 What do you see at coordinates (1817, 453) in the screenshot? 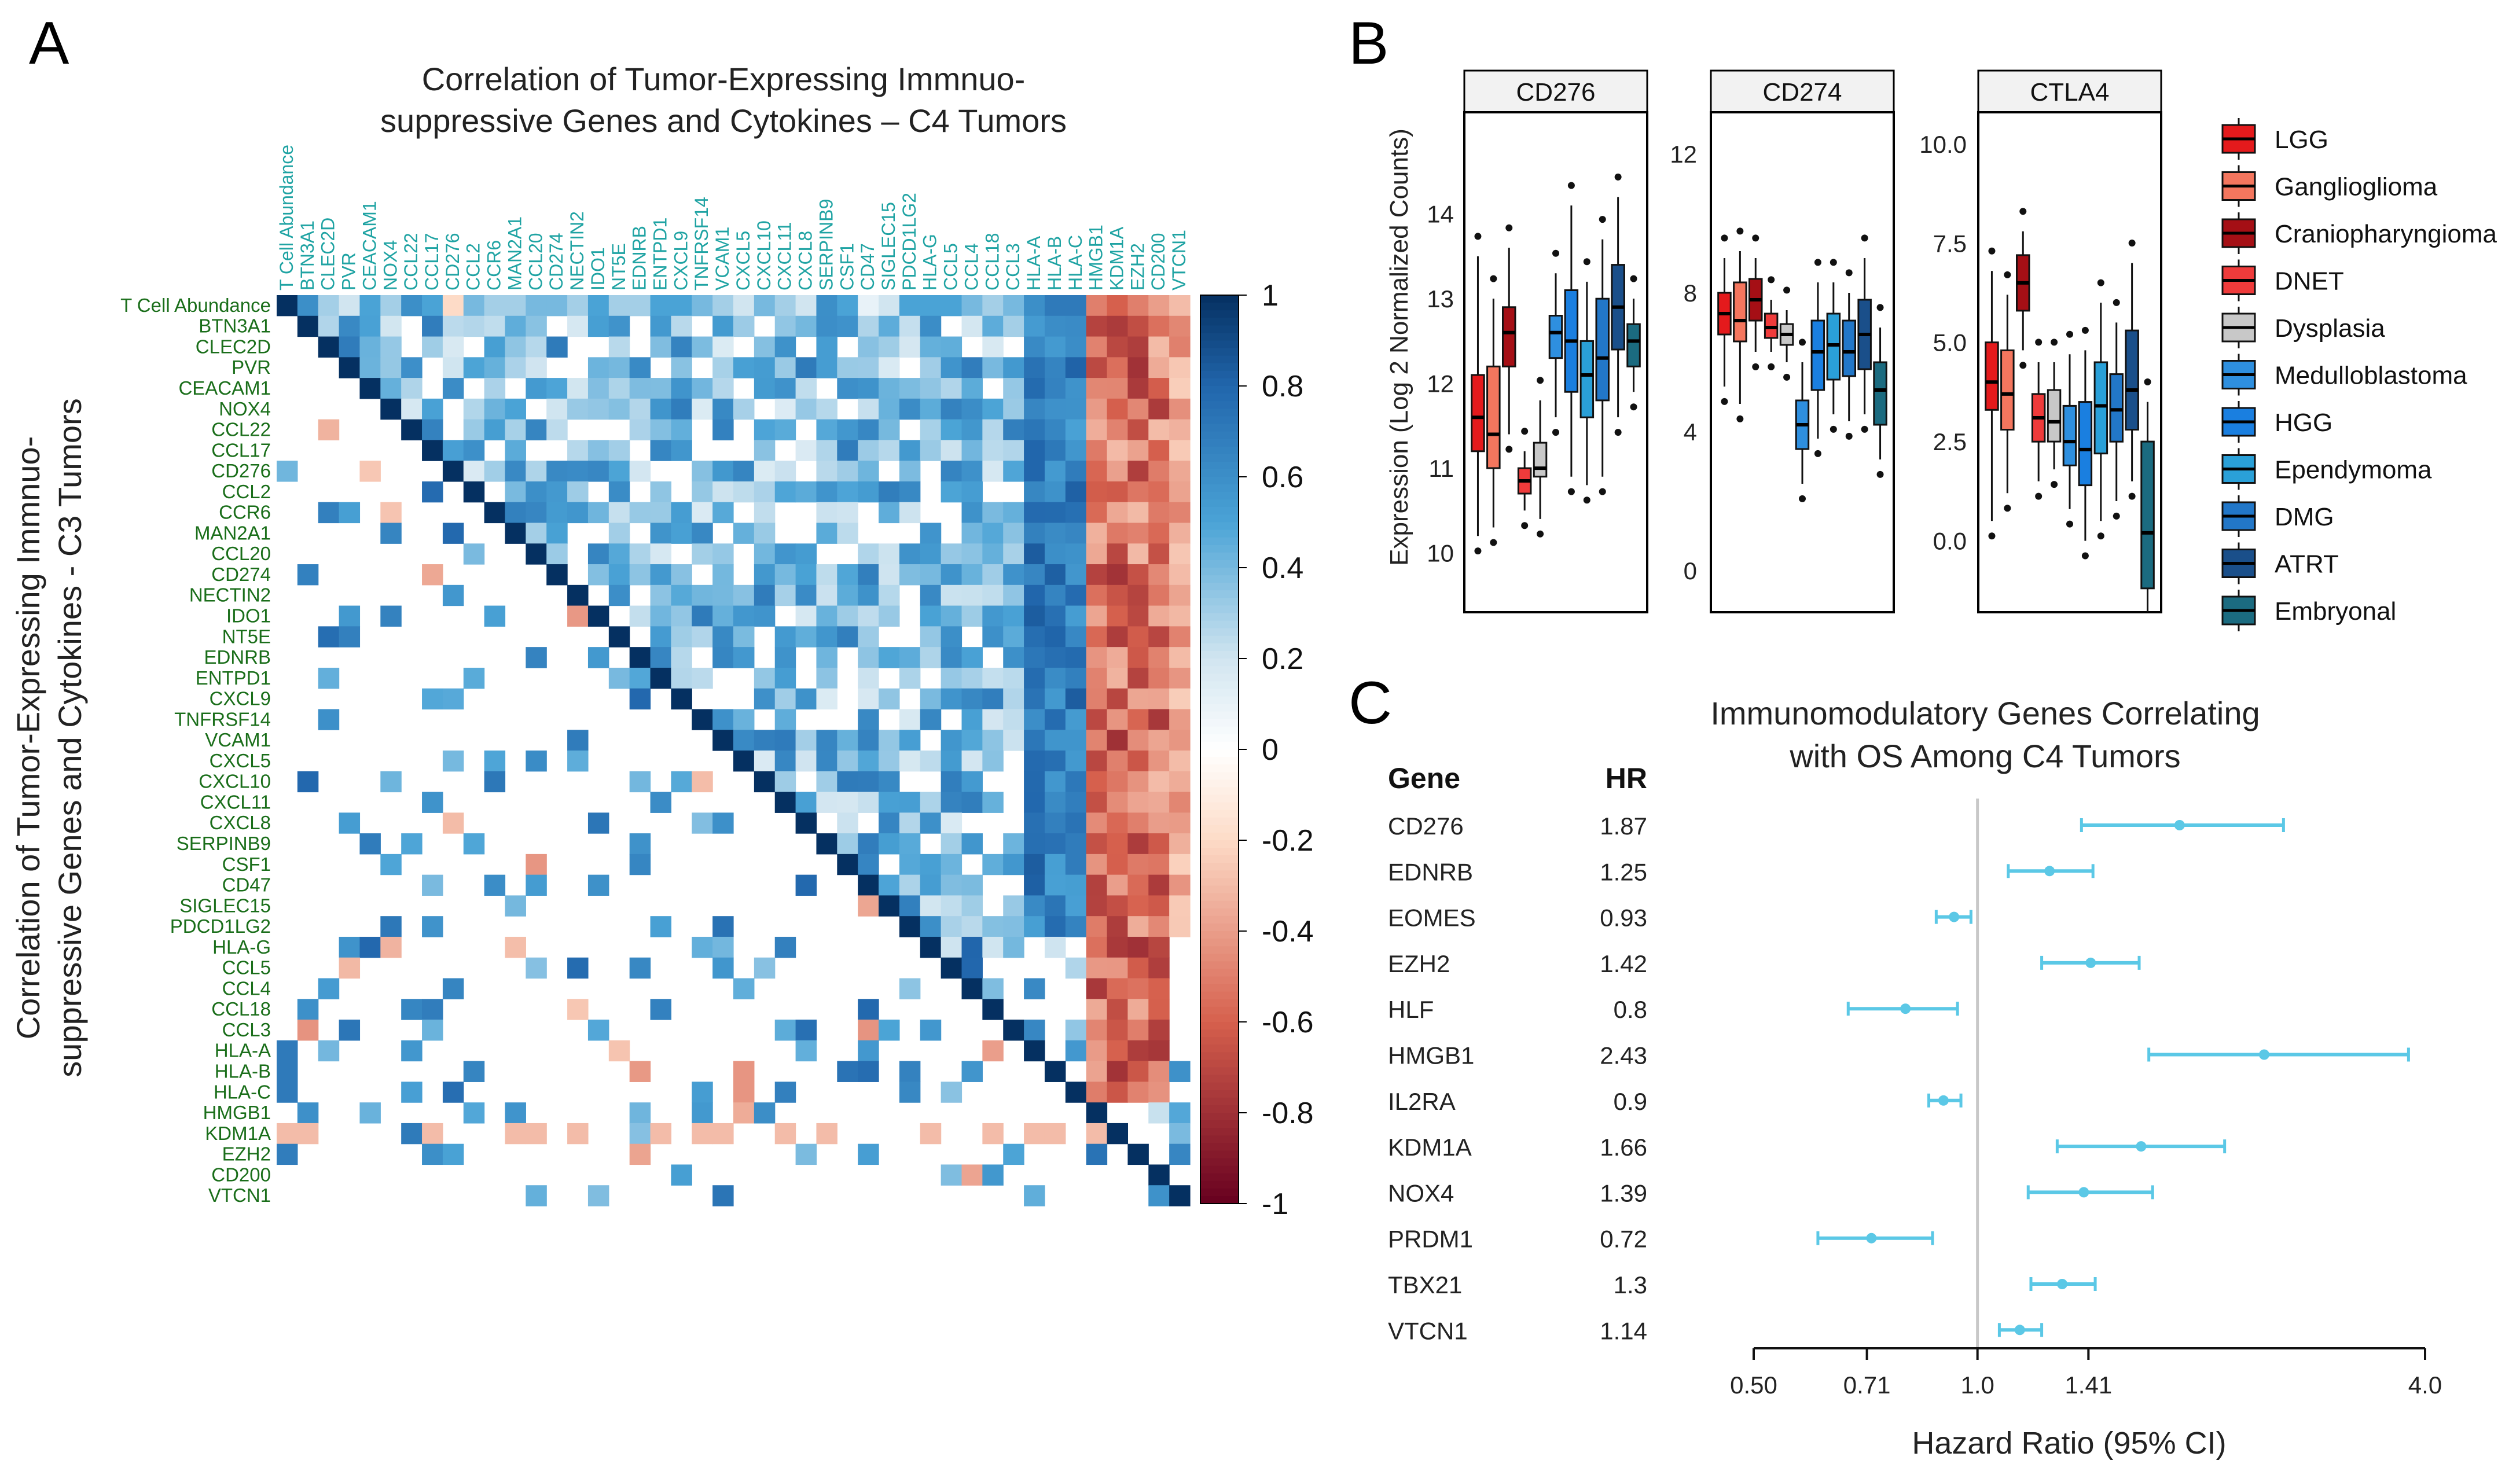
I see `box-outlier` at bounding box center [1817, 453].